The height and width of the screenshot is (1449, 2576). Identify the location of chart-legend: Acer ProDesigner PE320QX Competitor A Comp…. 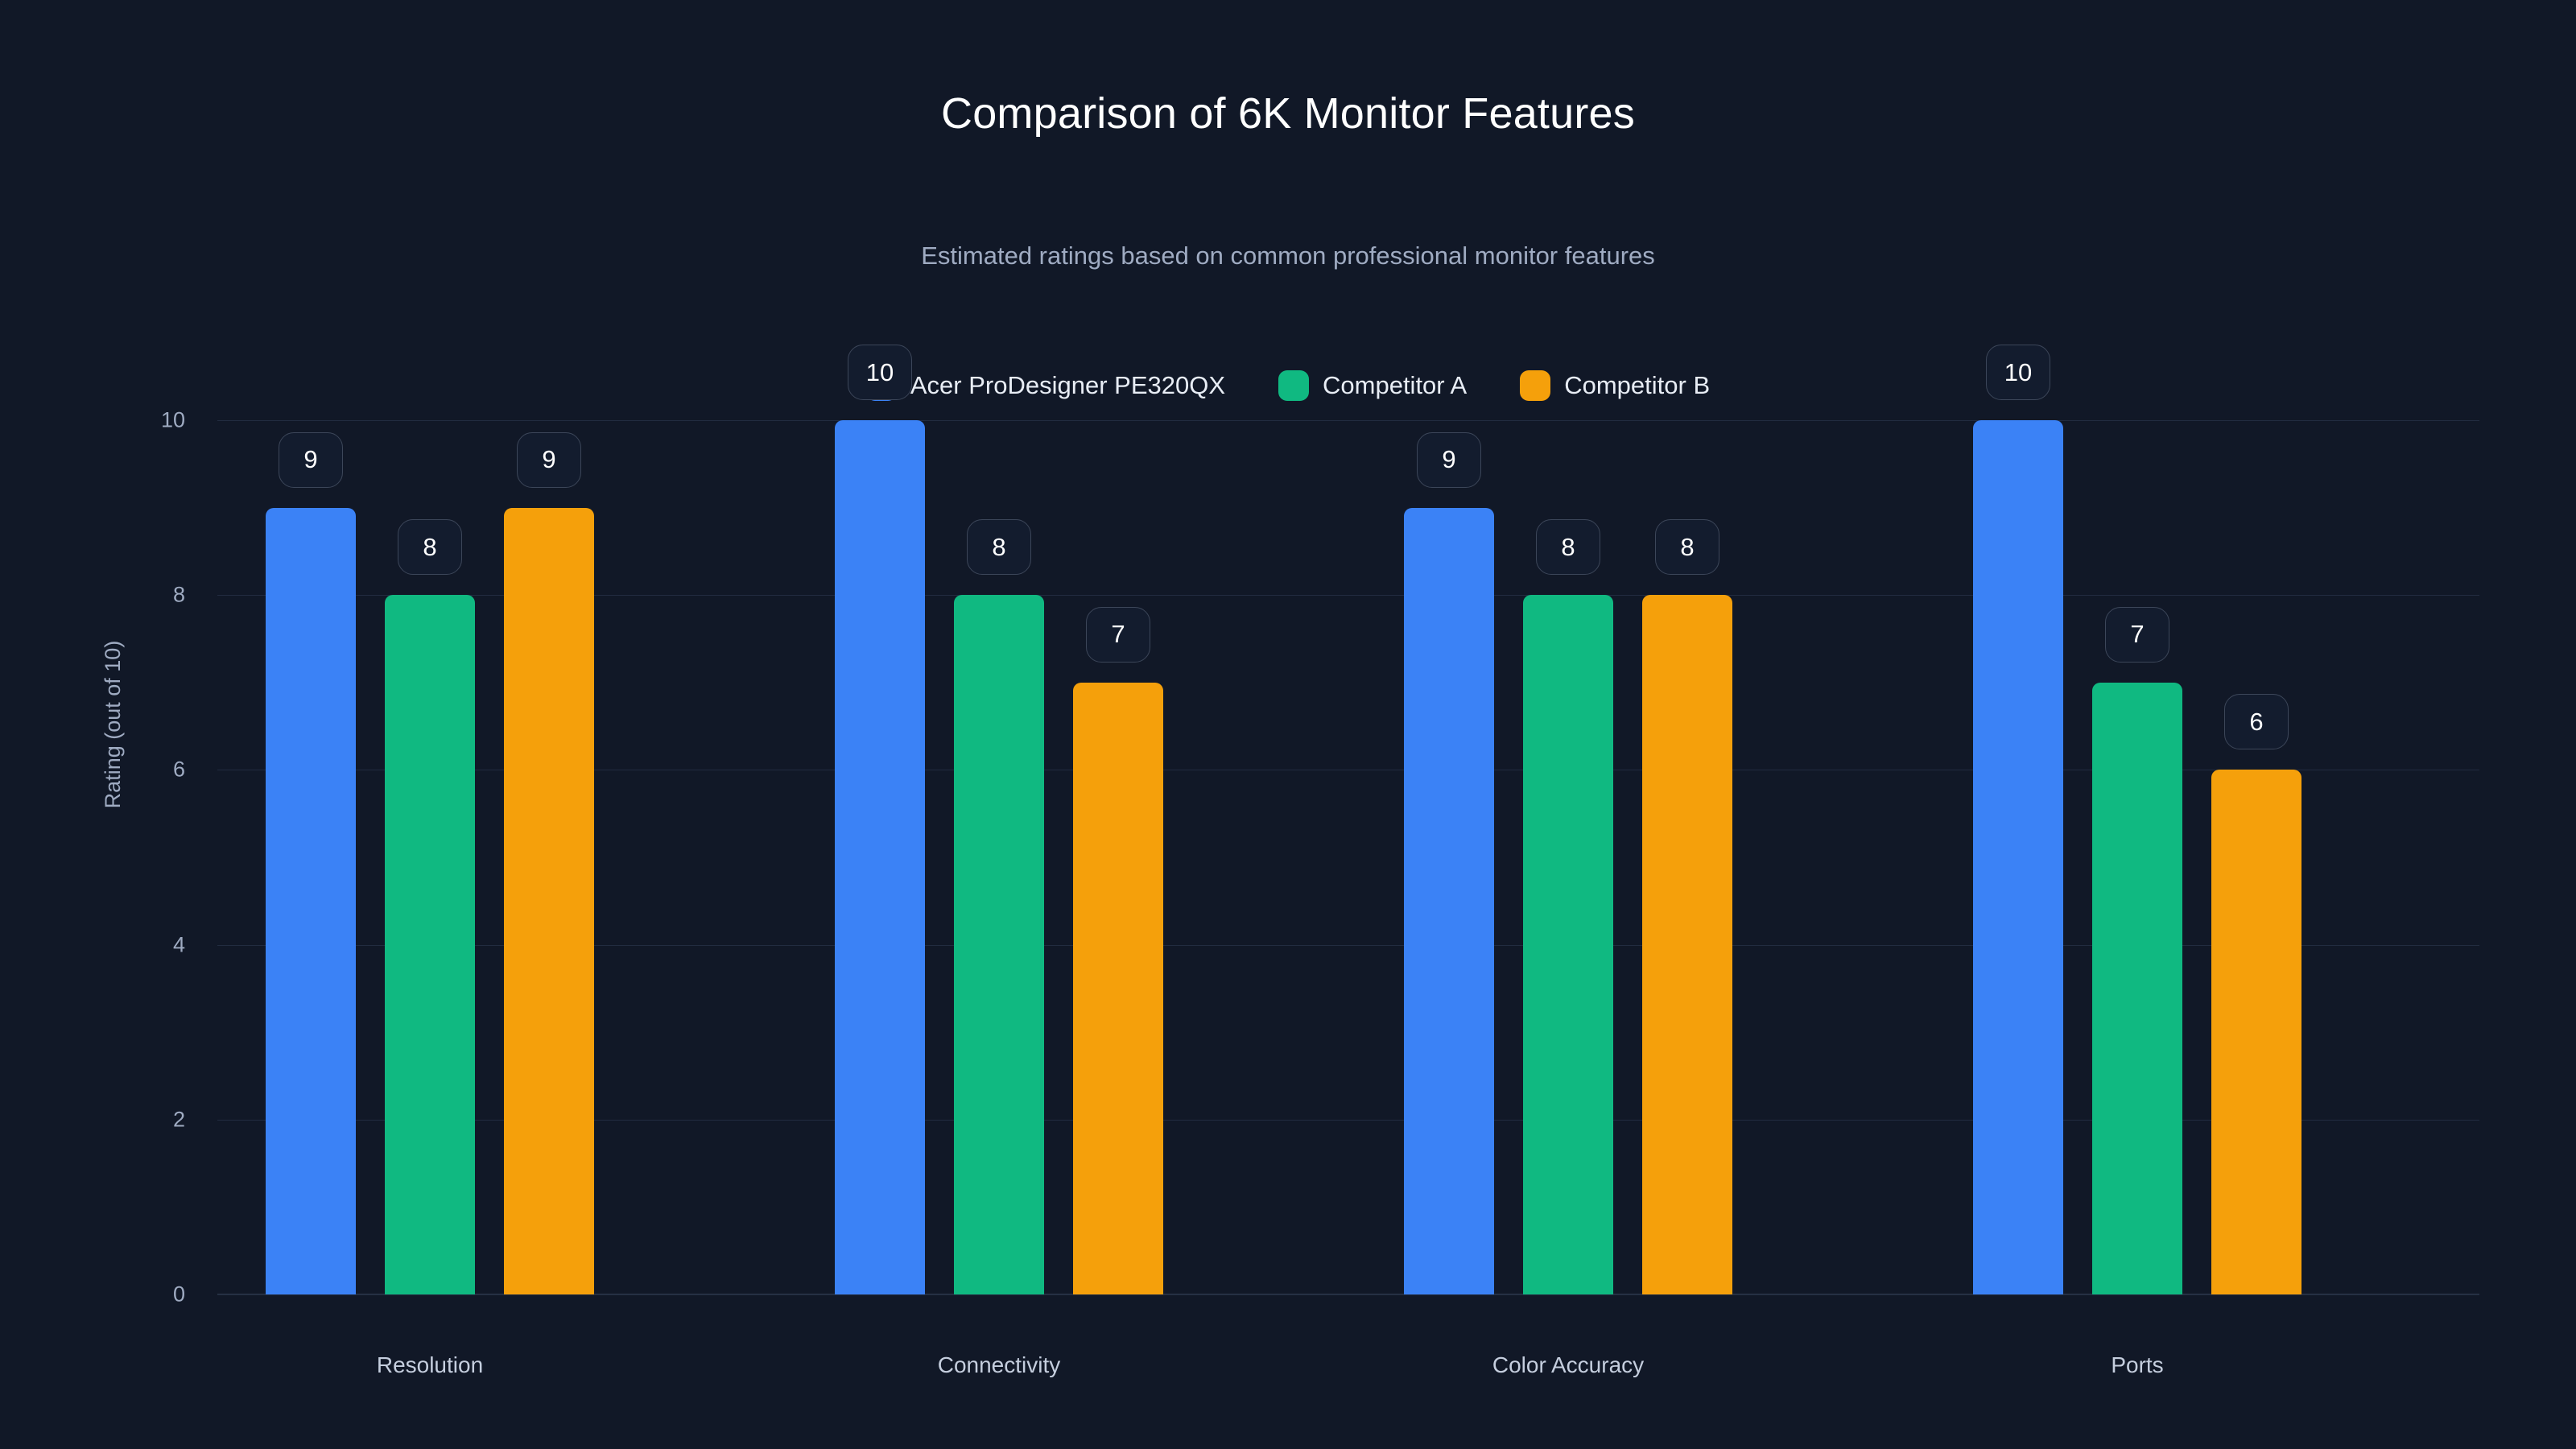
(1288, 385).